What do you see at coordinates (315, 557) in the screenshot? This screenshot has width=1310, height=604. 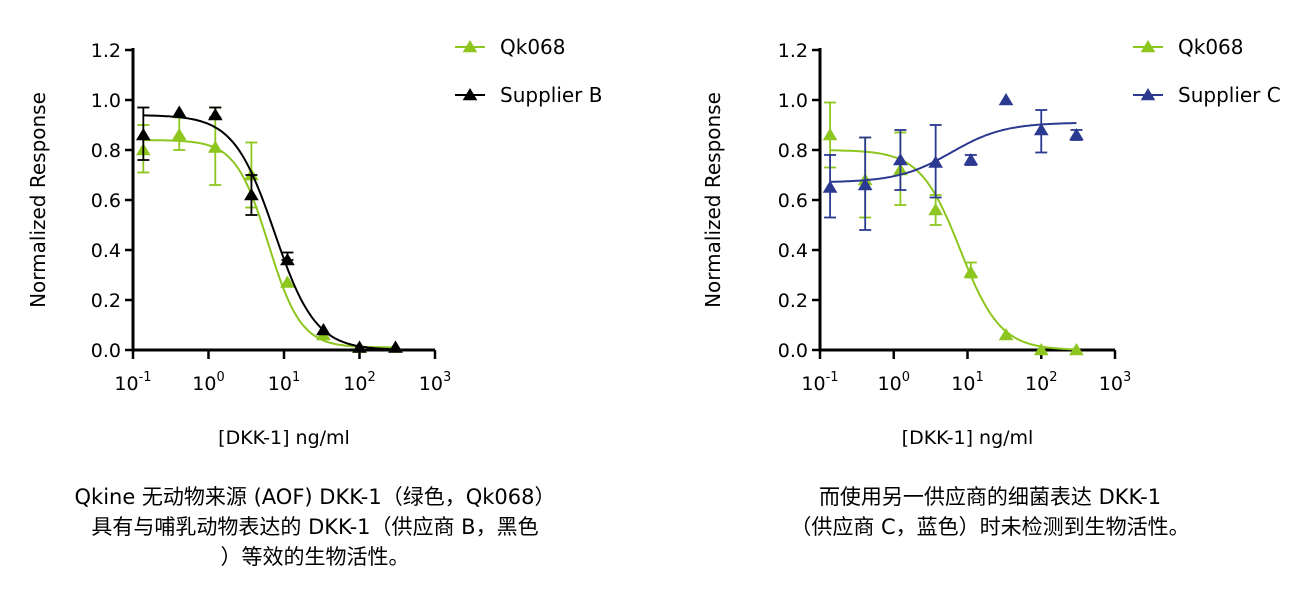 I see `caption-line: ）等效的生物活性。` at bounding box center [315, 557].